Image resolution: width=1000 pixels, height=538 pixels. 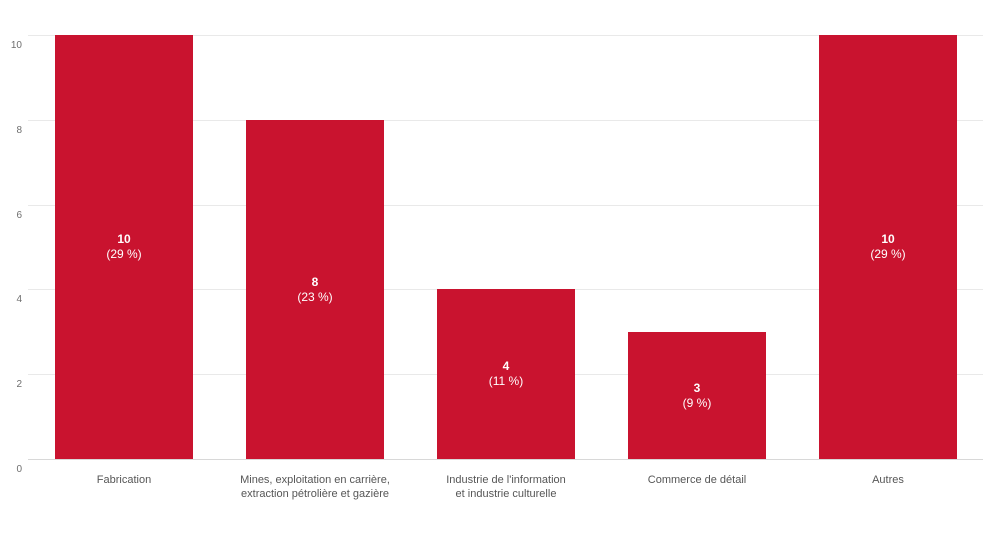 I want to click on x-axis-category-label: Commerce de détail, so click(x=697, y=480).